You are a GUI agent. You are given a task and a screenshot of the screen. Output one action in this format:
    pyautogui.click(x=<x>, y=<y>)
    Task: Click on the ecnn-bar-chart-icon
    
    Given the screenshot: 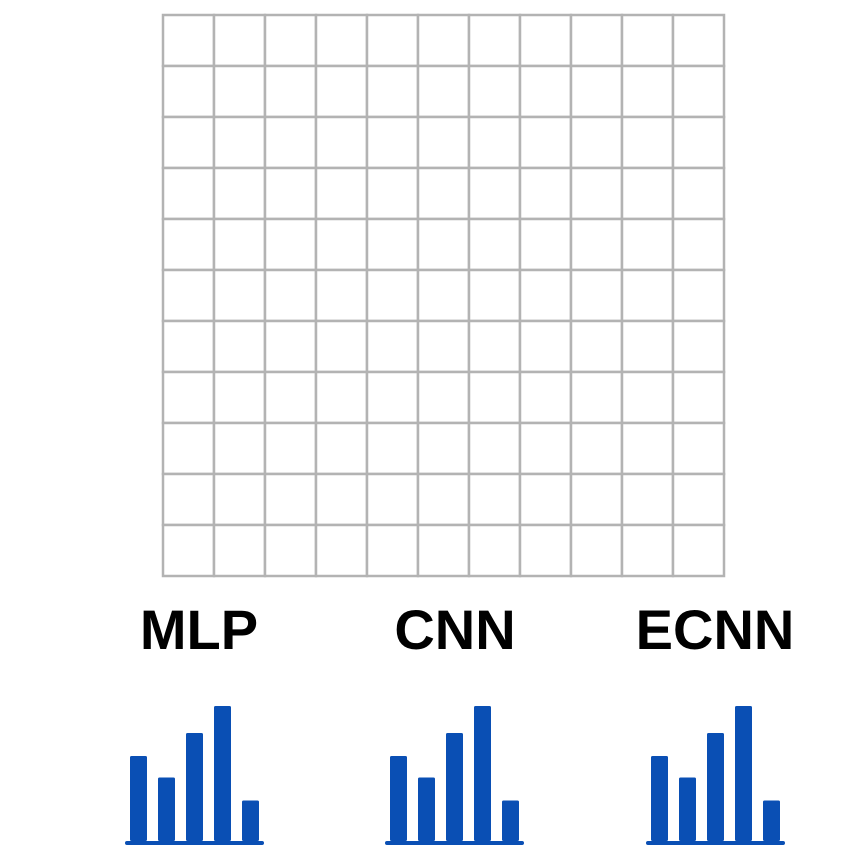 What is the action you would take?
    pyautogui.click(x=715, y=775)
    